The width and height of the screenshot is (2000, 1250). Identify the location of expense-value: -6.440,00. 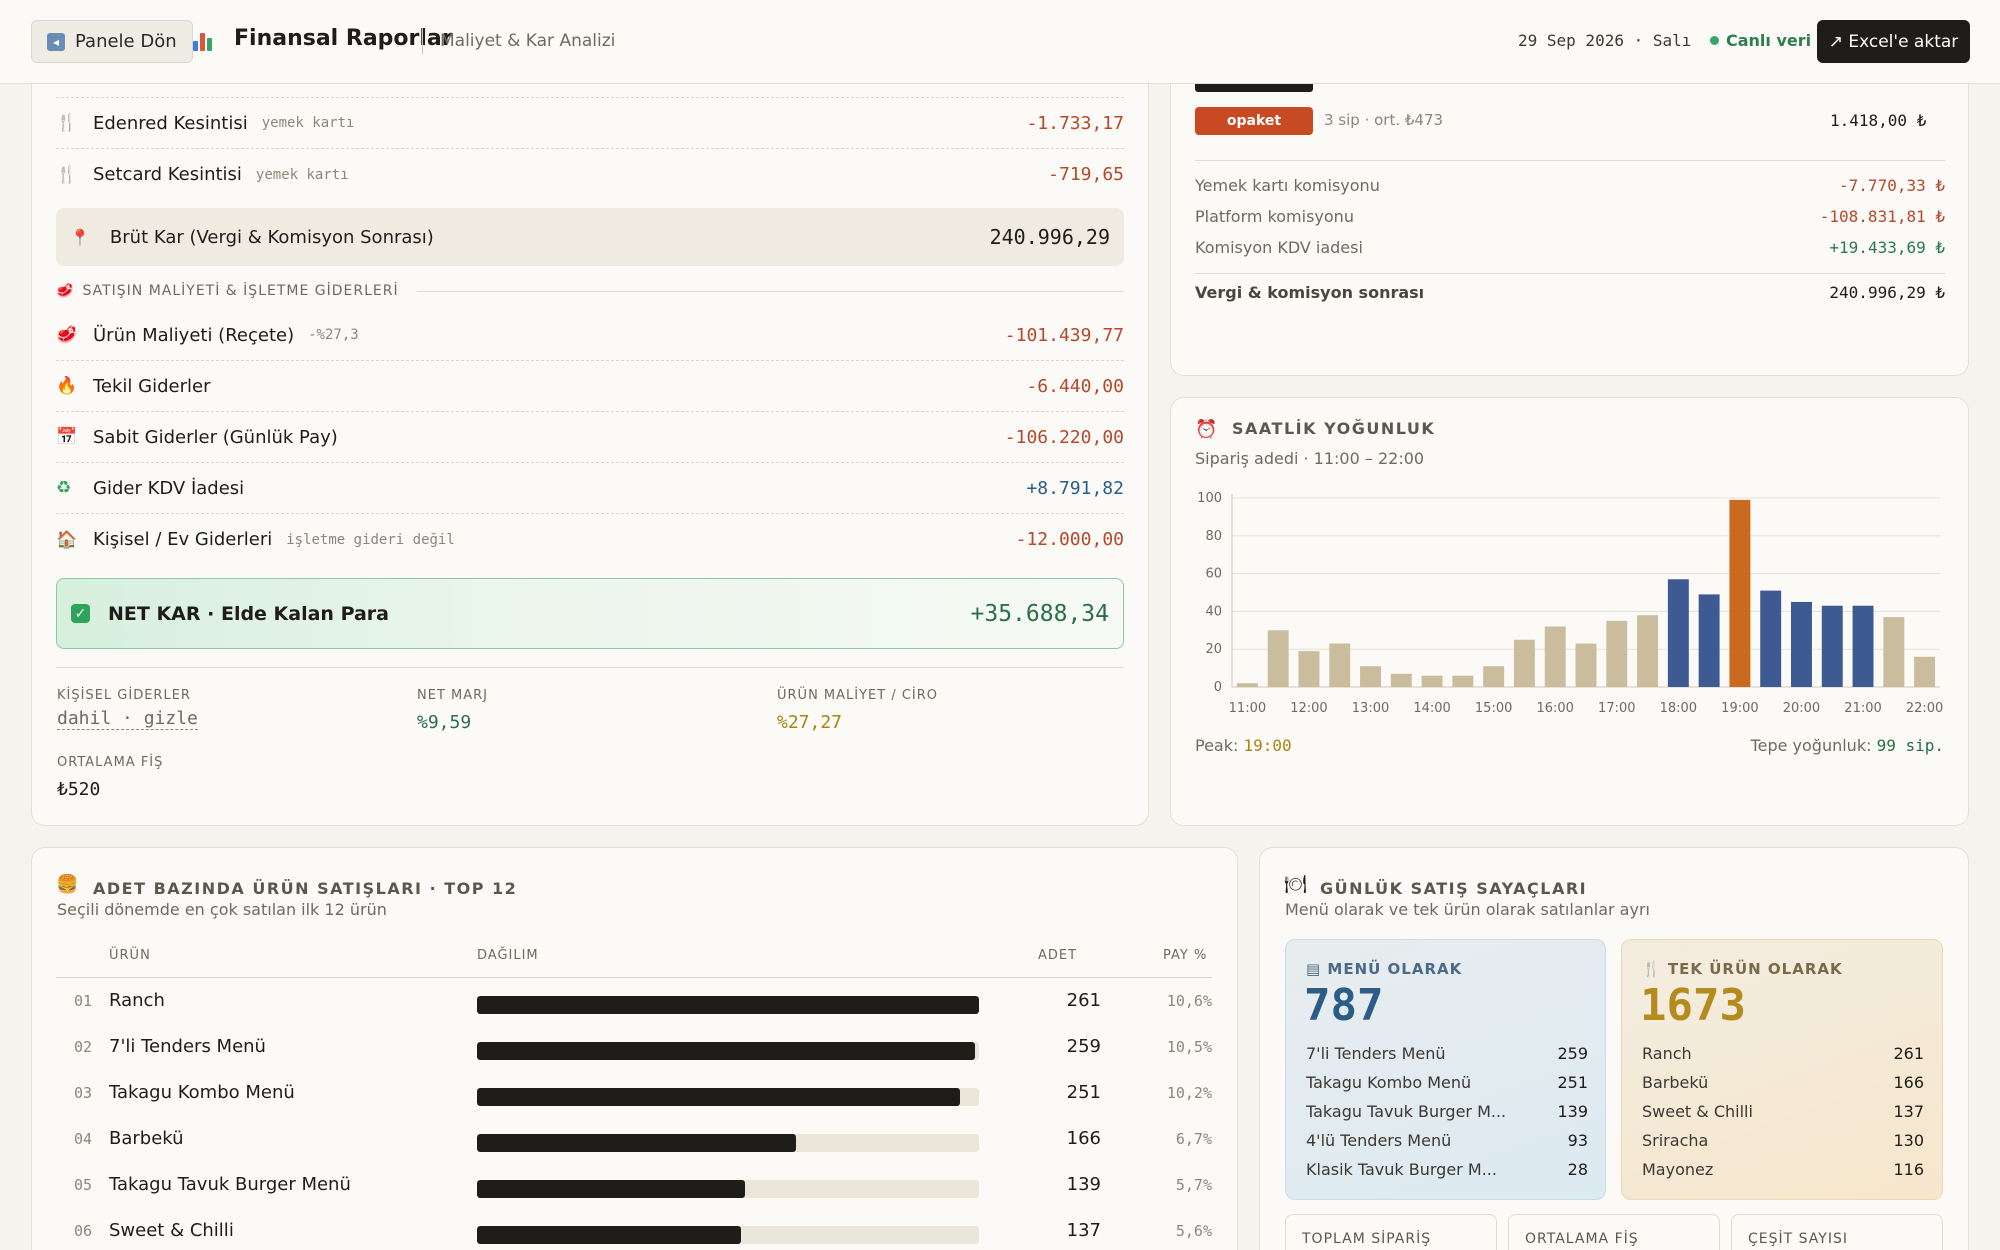
(1075, 386).